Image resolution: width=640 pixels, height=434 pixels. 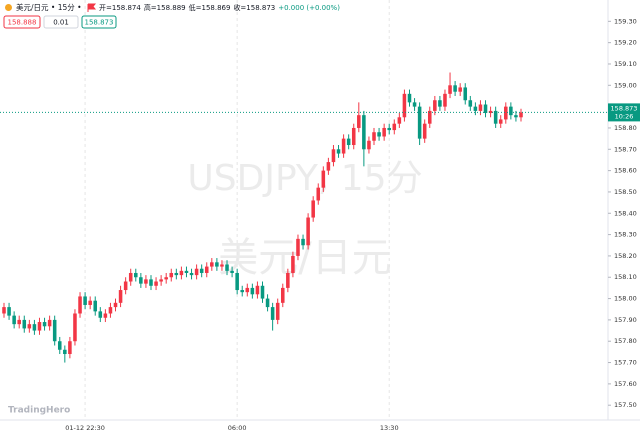 What do you see at coordinates (309, 8) in the screenshot?
I see `ohlc-value: +0.000 (+0.00%)` at bounding box center [309, 8].